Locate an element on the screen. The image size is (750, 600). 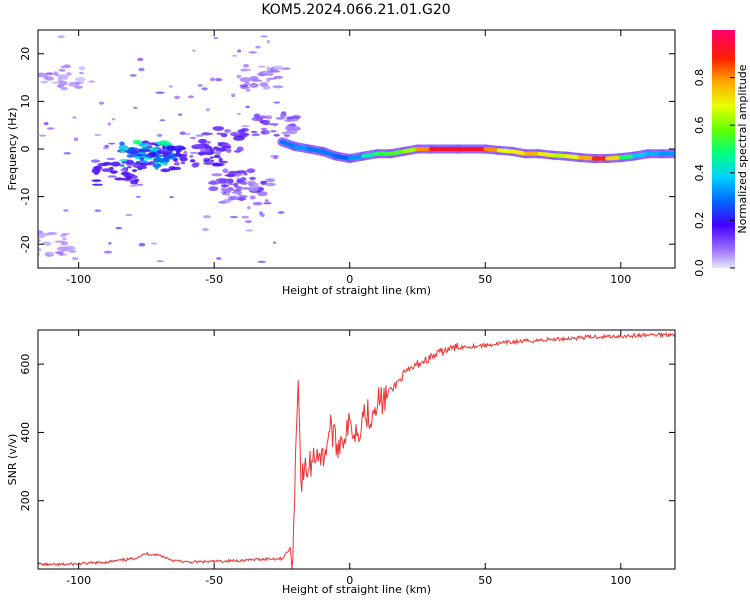
colorbar-ticks: 0.0 0.2 0.4 0.6 0.8 is located at coordinates (714, 173).